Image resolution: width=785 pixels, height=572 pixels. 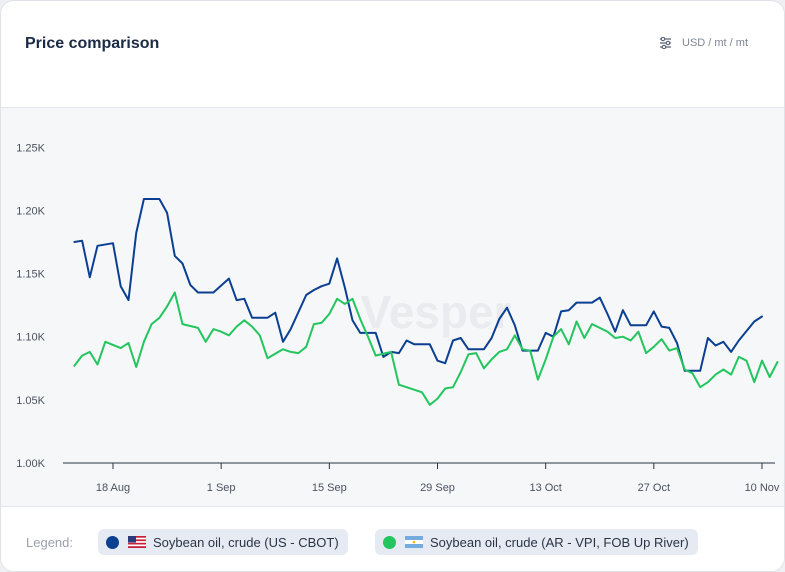 I want to click on unit-selector: USD / mt / mt, so click(x=703, y=43).